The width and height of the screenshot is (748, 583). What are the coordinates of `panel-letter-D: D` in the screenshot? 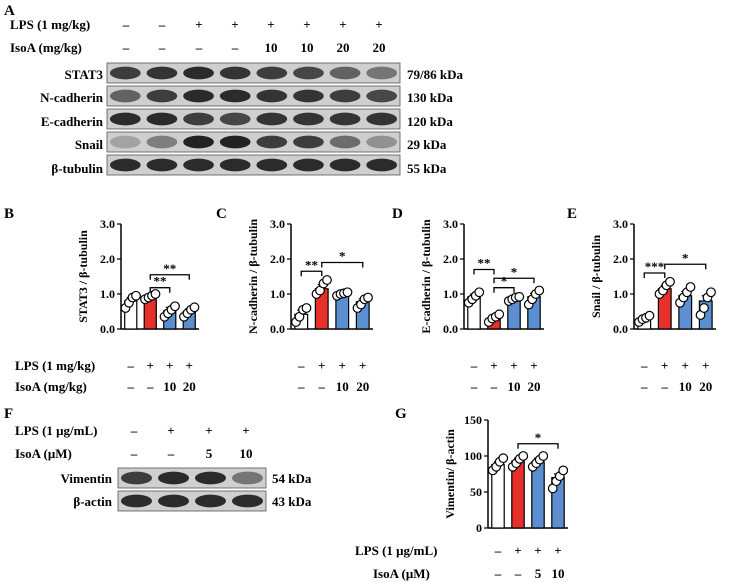 It's located at (397, 214).